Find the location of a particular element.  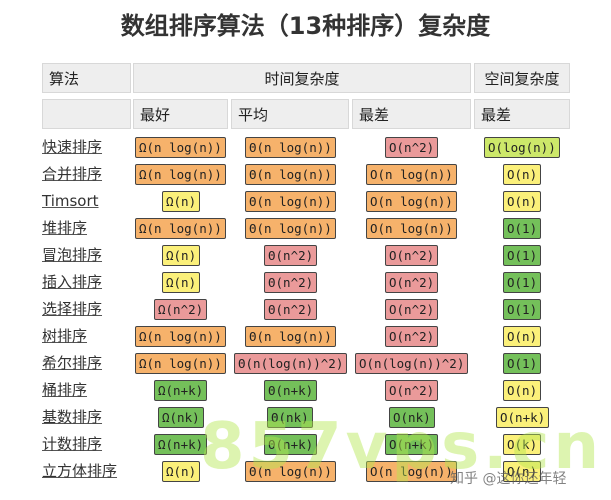

complexity-badge-worst: O(n+k) is located at coordinates (412, 444).